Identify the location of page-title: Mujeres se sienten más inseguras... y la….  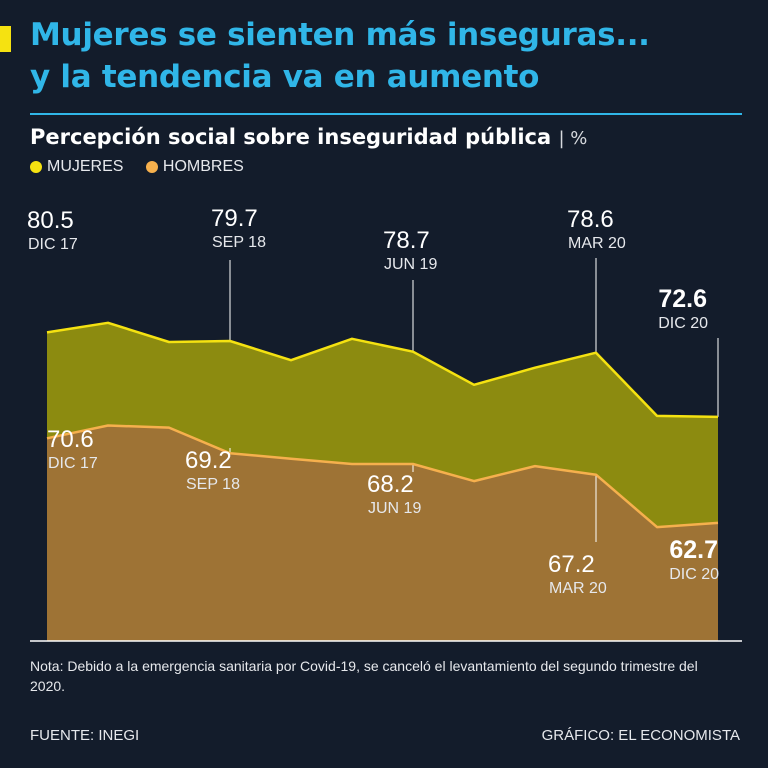
(395, 56).